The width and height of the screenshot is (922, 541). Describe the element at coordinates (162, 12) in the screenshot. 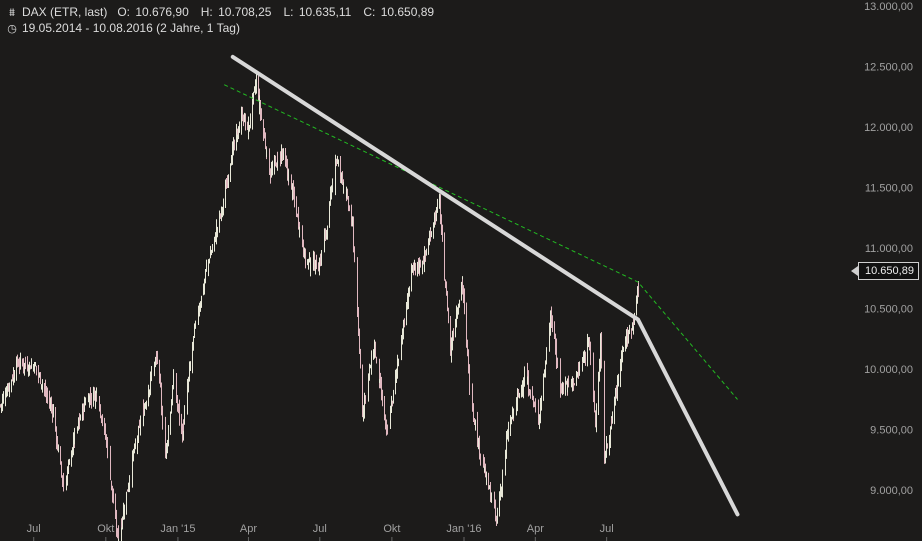

I see `open-value: 10.676,90` at that location.